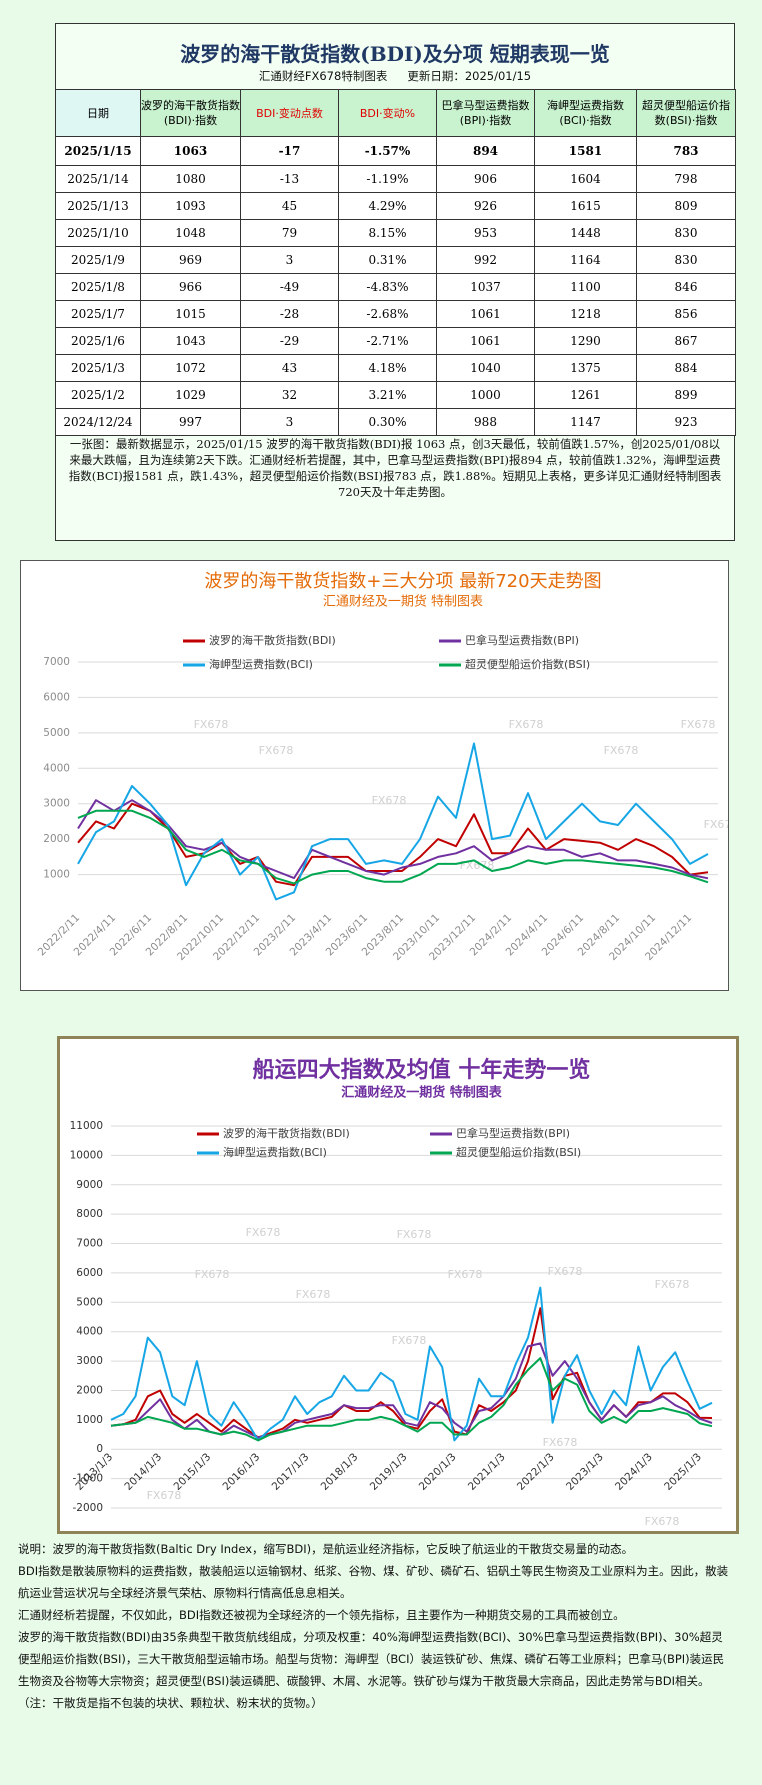  What do you see at coordinates (585, 206) in the screenshot?
I see `table-cell: 1615` at bounding box center [585, 206].